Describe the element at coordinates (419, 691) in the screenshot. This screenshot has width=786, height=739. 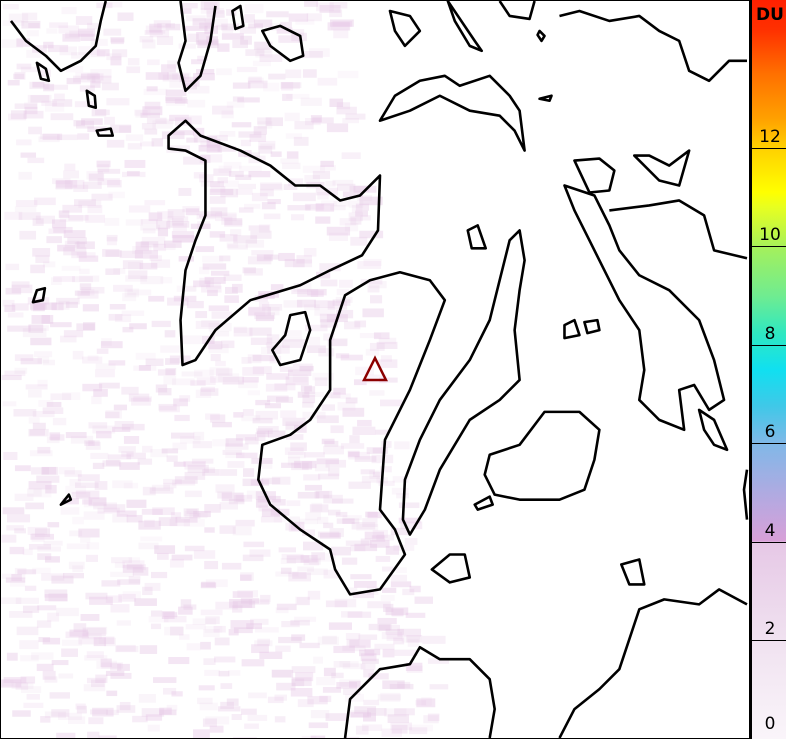
I see `coastline-south` at that location.